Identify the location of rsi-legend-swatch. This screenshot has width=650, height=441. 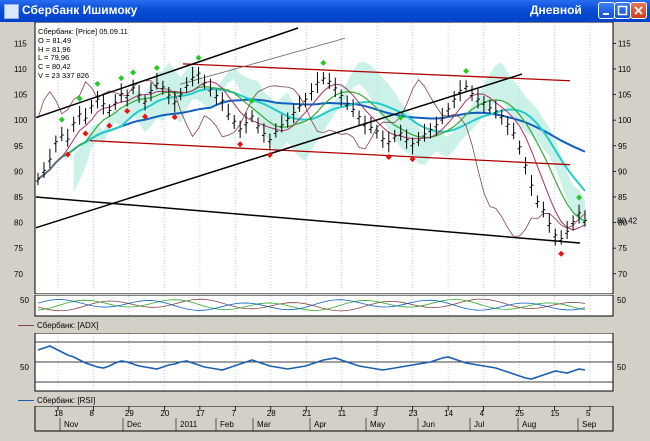
(26, 401).